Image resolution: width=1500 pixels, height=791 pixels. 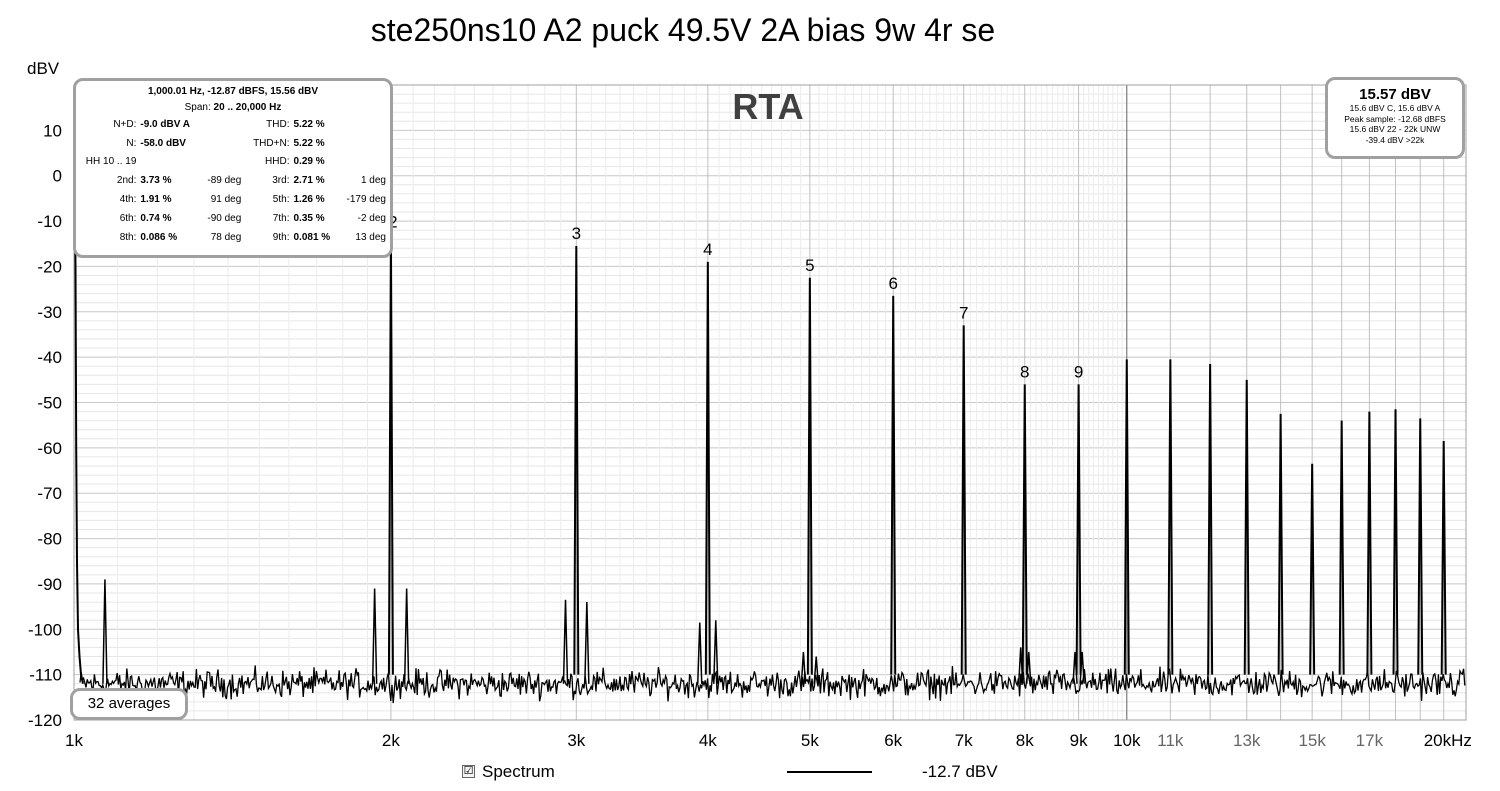 I want to click on stats-cell-l1: N+D:, so click(x=125, y=124).